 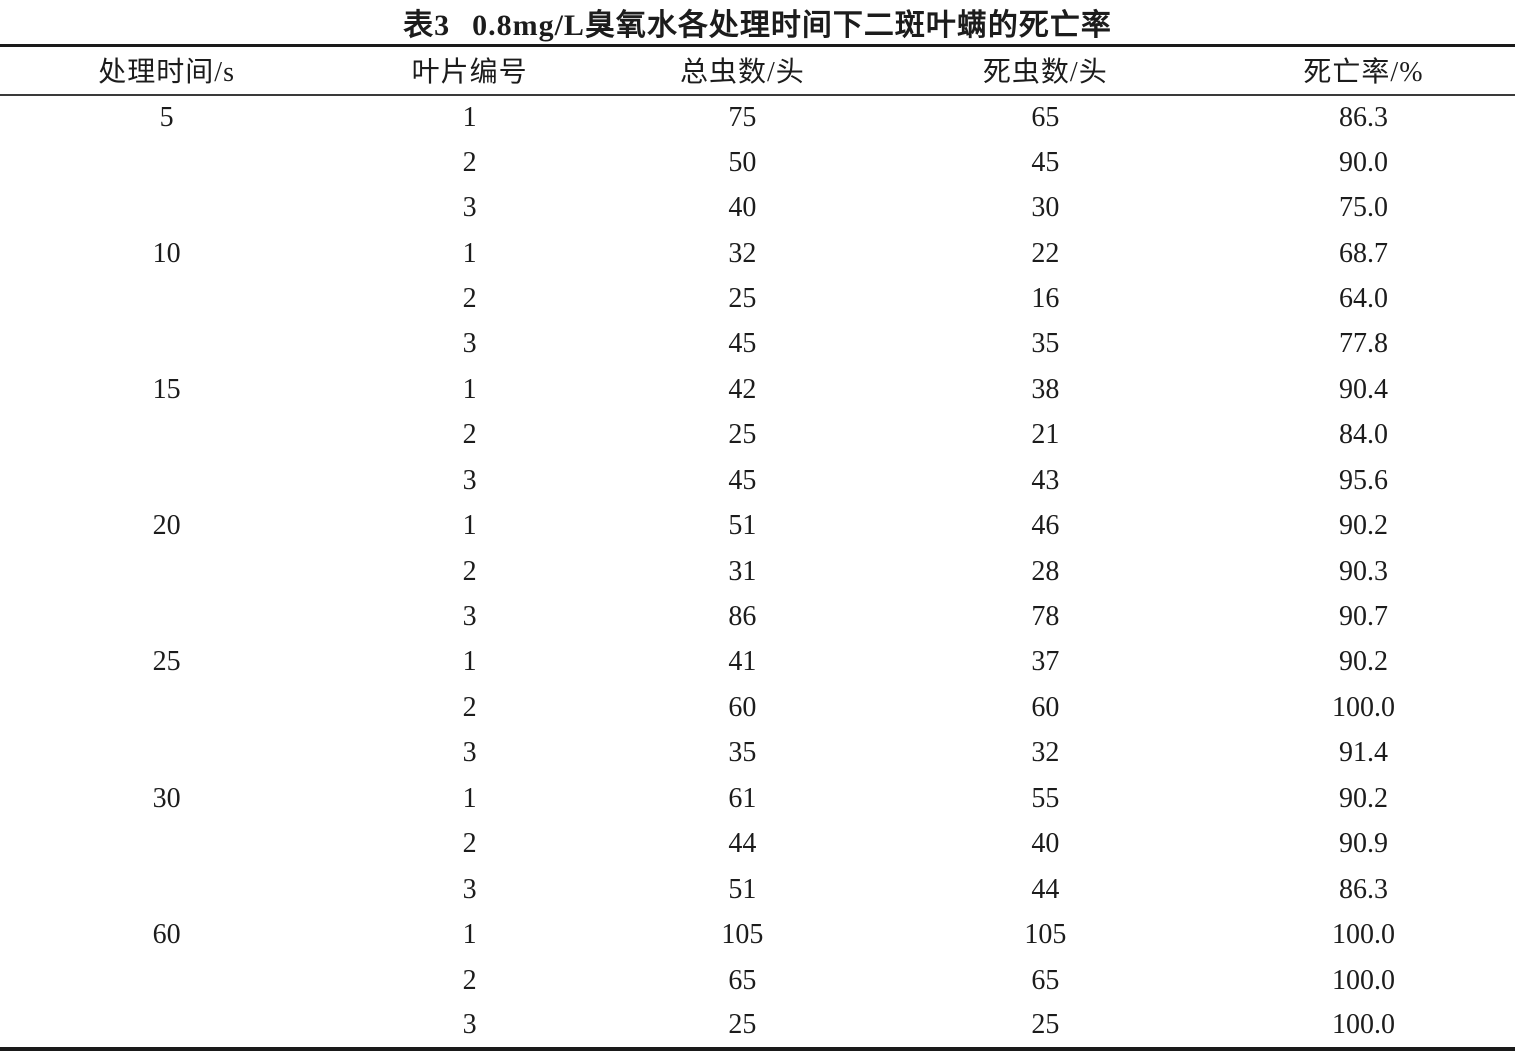 What do you see at coordinates (742, 73) in the screenshot?
I see `column-header-total-mites: 总虫数/头` at bounding box center [742, 73].